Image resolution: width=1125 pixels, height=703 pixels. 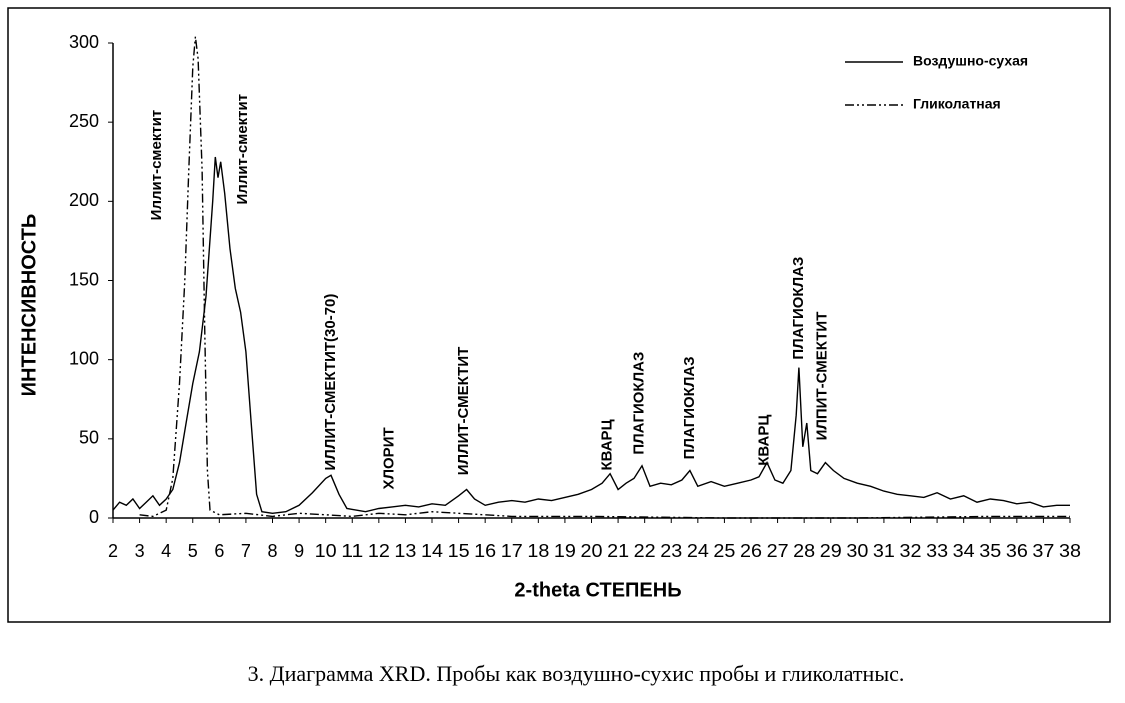 What do you see at coordinates (1043, 551) in the screenshot?
I see `x-tick-label: 37` at bounding box center [1043, 551].